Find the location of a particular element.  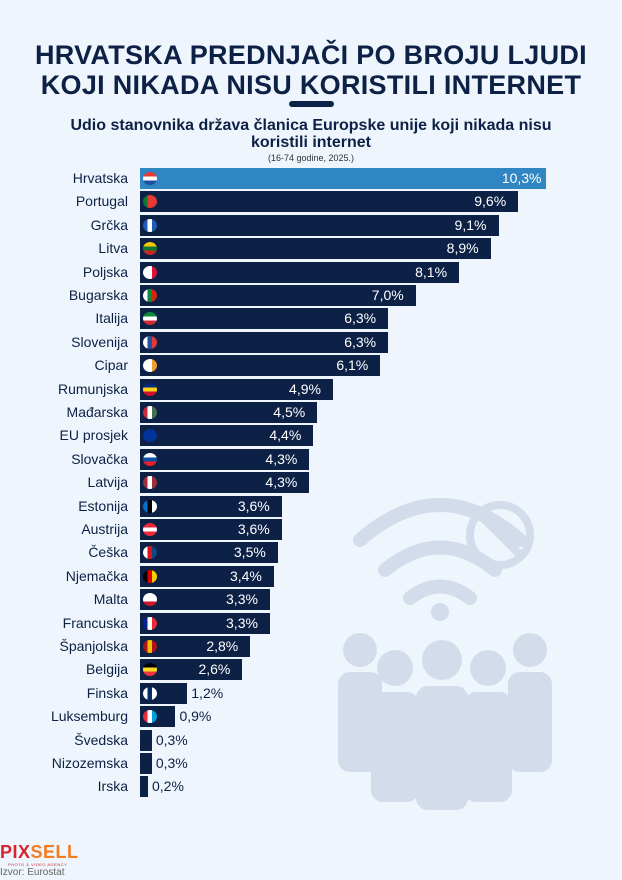

category-label: Irska is located at coordinates (112, 786).